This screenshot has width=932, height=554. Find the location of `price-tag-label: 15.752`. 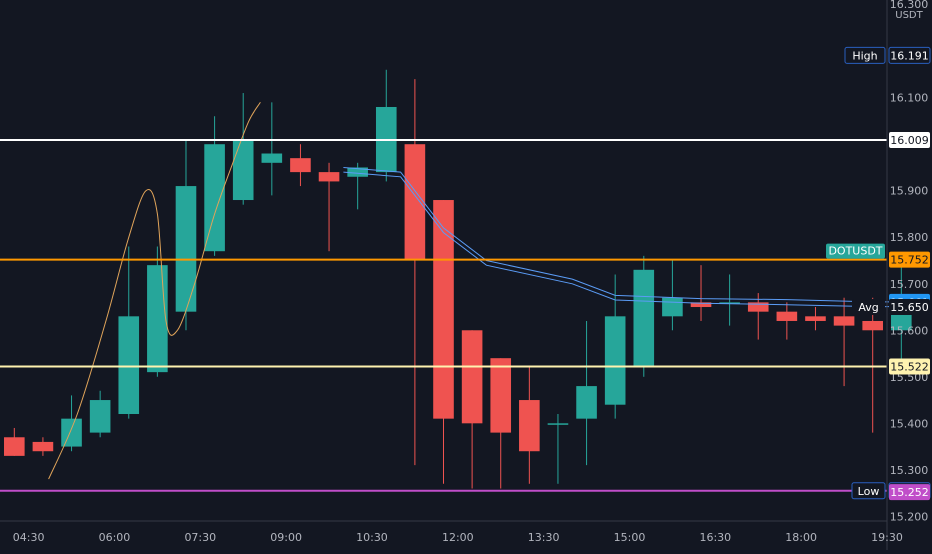

price-tag-label: 15.752 is located at coordinates (909, 260).